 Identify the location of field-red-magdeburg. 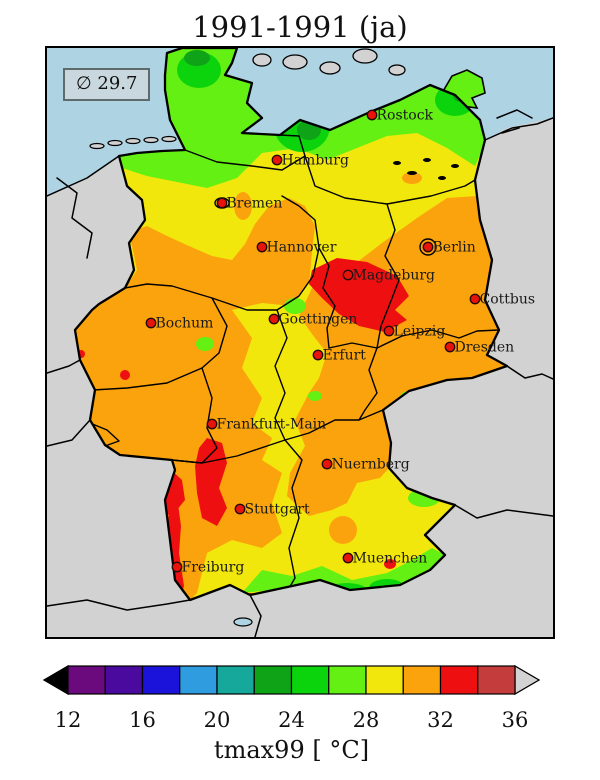
(359, 295).